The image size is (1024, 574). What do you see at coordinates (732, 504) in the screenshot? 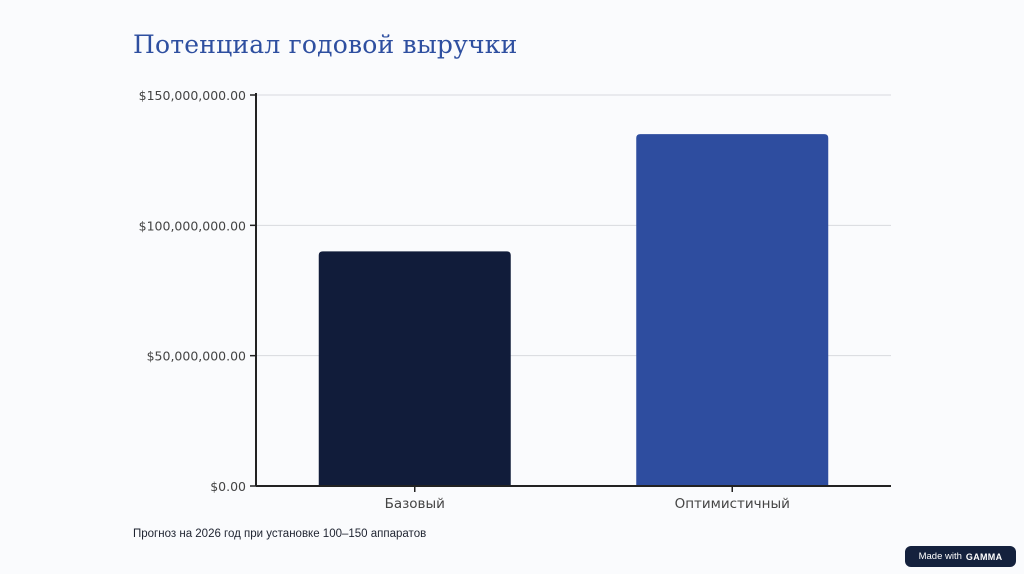
I see `x-tick-label: Оптимистичный` at bounding box center [732, 504].